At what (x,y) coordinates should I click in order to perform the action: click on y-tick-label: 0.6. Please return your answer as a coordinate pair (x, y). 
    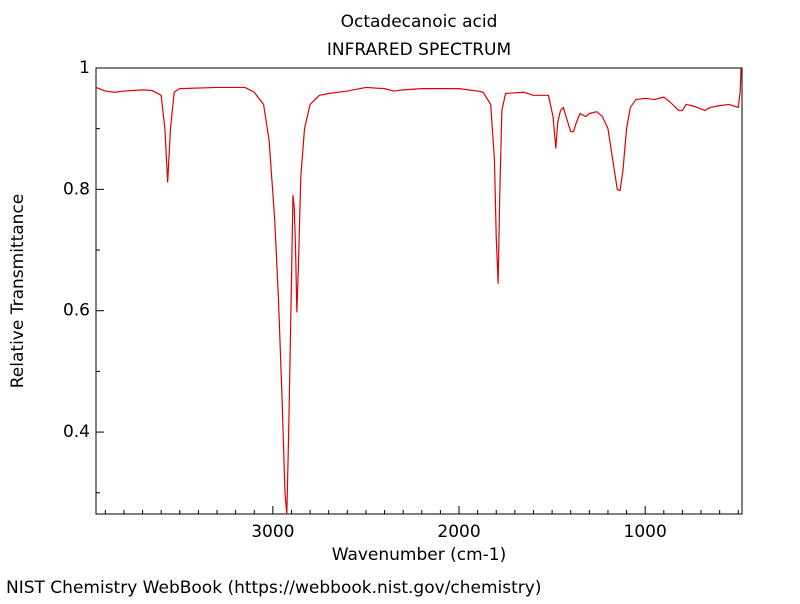
    Looking at the image, I should click on (76, 311).